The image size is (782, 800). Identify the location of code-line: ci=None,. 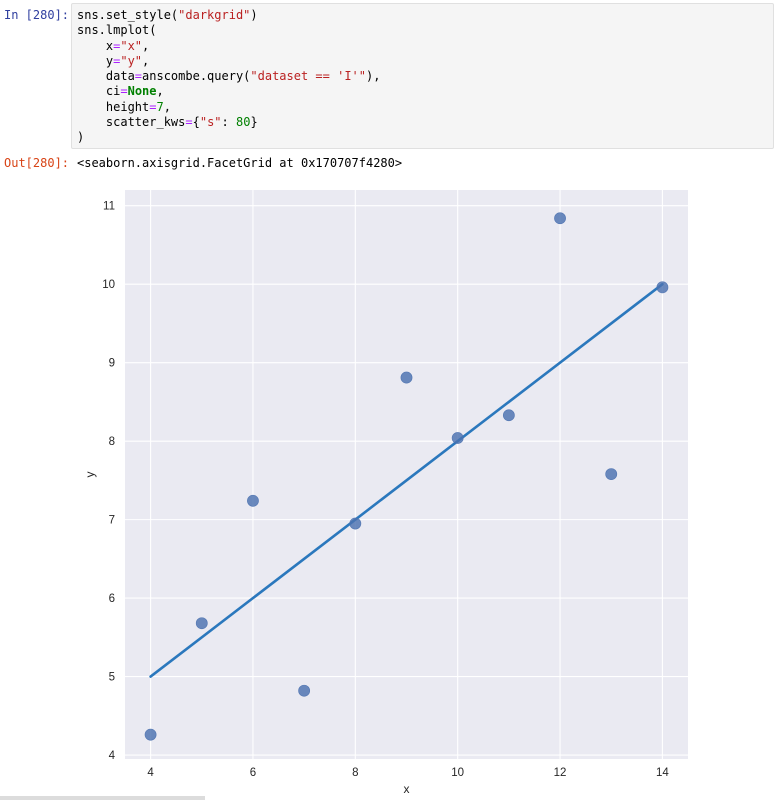
(120, 91).